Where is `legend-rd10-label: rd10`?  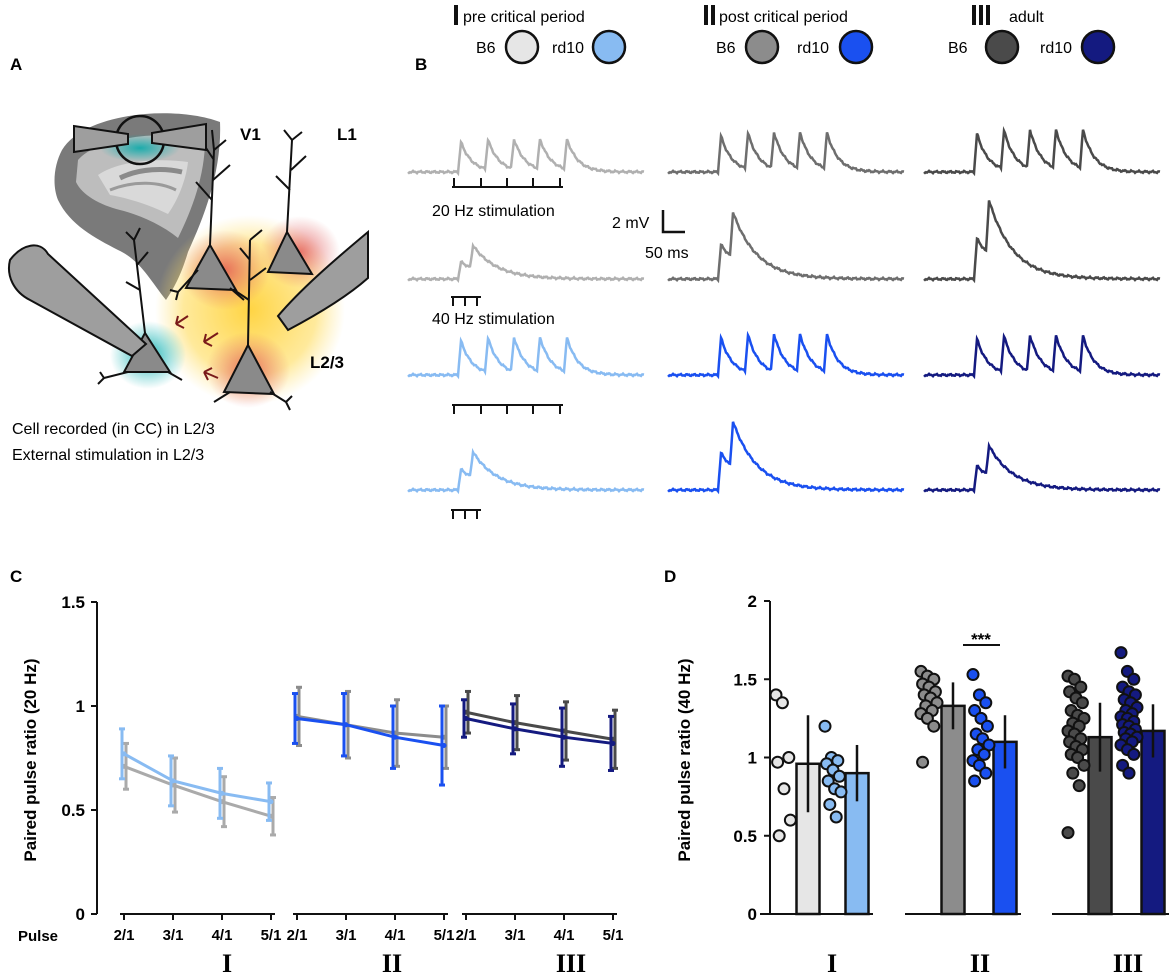 legend-rd10-label: rd10 is located at coordinates (568, 48).